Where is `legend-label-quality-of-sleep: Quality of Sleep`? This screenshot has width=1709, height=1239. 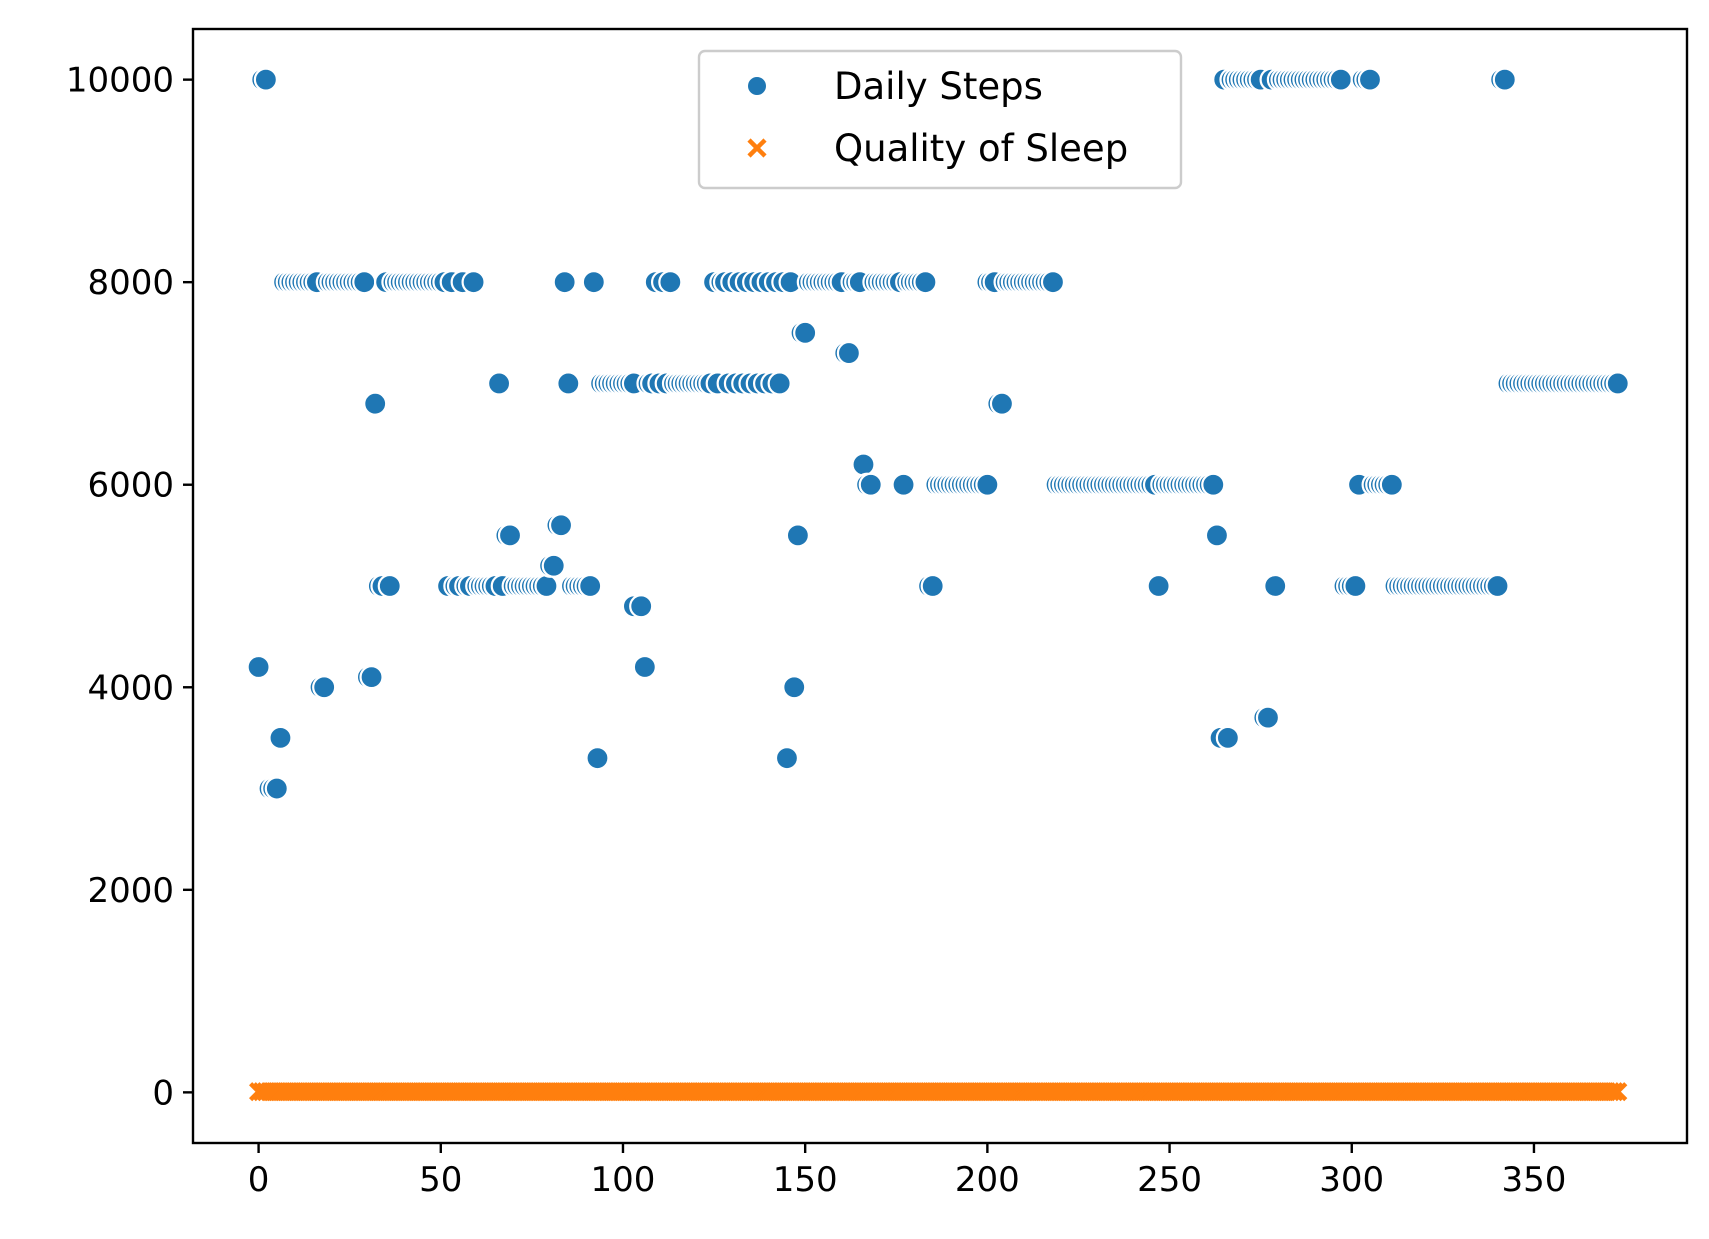 legend-label-quality-of-sleep: Quality of Sleep is located at coordinates (981, 148).